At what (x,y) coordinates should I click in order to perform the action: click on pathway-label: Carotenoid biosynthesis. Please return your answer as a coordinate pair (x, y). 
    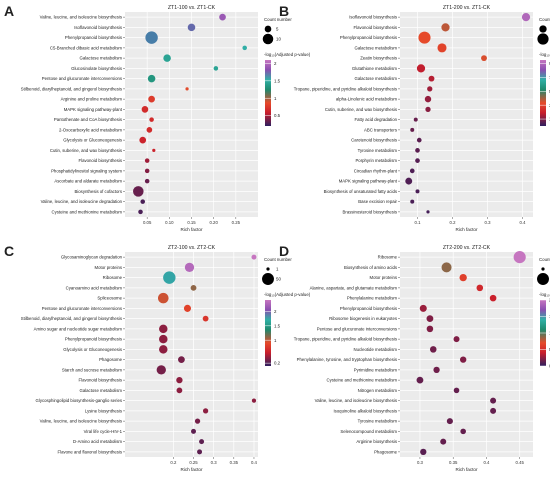
    Looking at the image, I should click on (374, 140).